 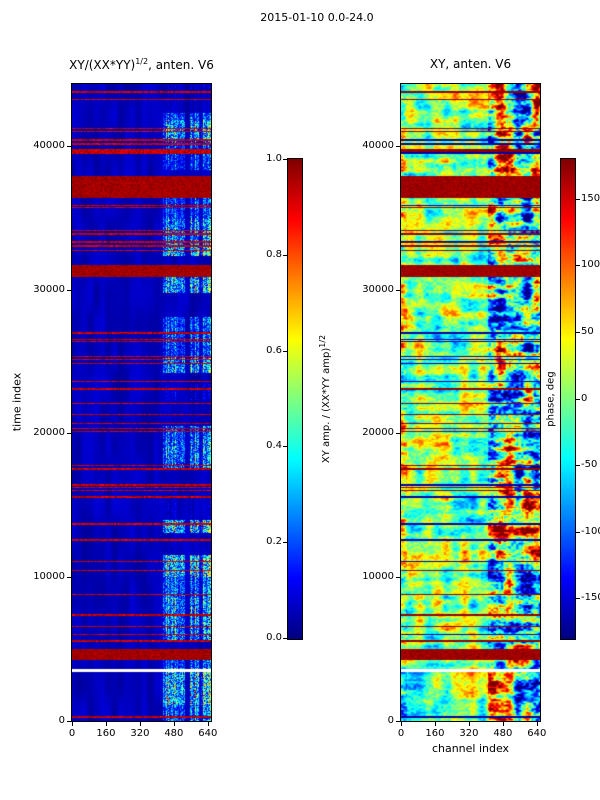 I want to click on coherence-title-suffix: , anten. V6, so click(x=181, y=65).